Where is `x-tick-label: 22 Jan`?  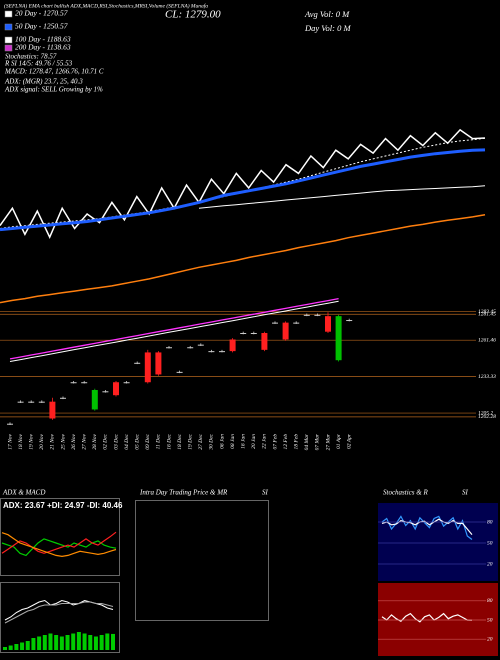 x-tick-label: 22 Jan is located at coordinates (265, 441).